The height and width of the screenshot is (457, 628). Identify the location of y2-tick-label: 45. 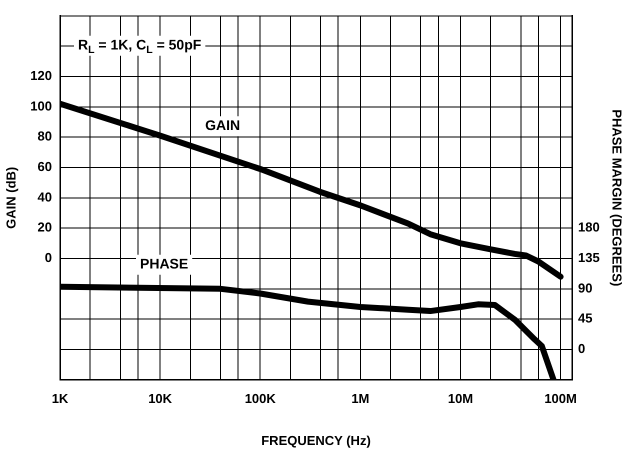
(585, 318).